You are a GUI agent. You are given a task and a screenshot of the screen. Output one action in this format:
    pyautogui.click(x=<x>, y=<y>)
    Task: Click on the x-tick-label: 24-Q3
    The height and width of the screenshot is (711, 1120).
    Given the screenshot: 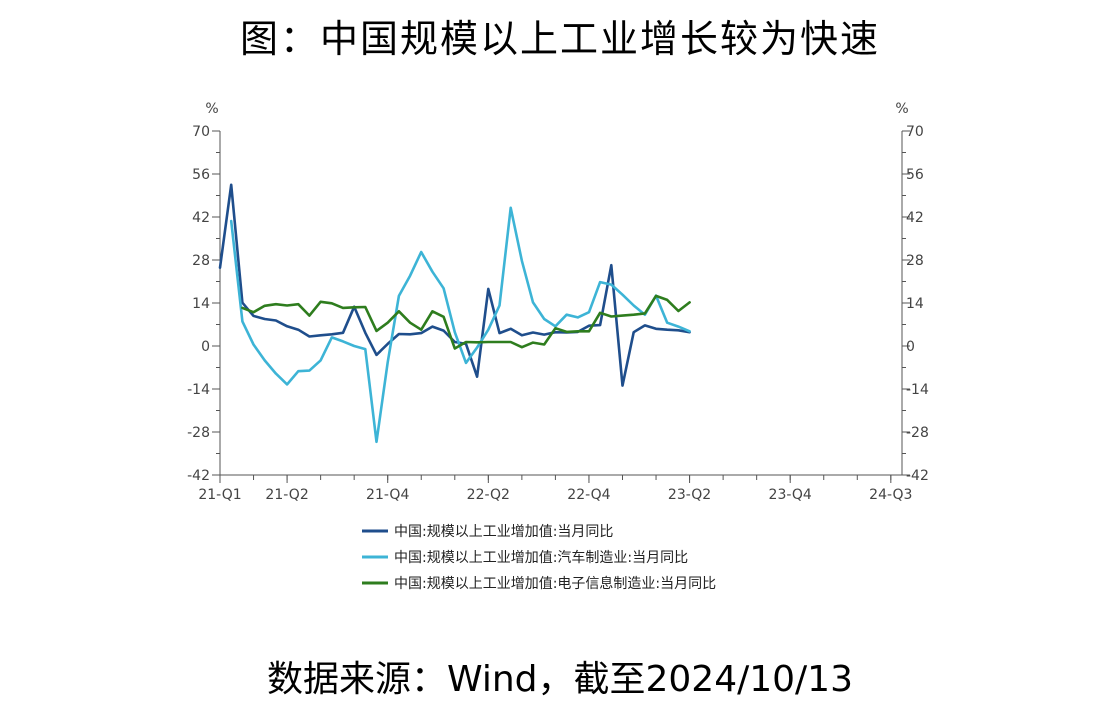 What is the action you would take?
    pyautogui.click(x=890, y=495)
    